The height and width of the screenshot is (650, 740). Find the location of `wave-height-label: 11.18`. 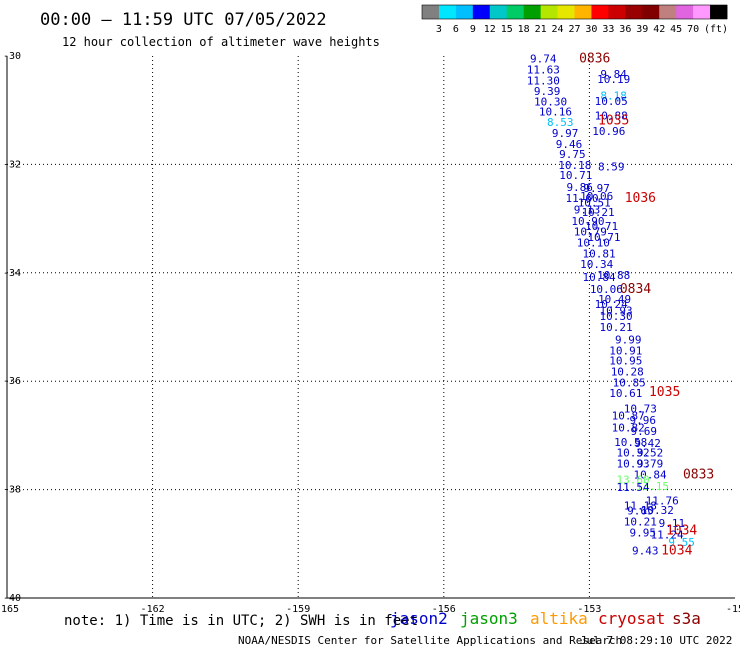

wave-height-label: 11.18 is located at coordinates (640, 505).